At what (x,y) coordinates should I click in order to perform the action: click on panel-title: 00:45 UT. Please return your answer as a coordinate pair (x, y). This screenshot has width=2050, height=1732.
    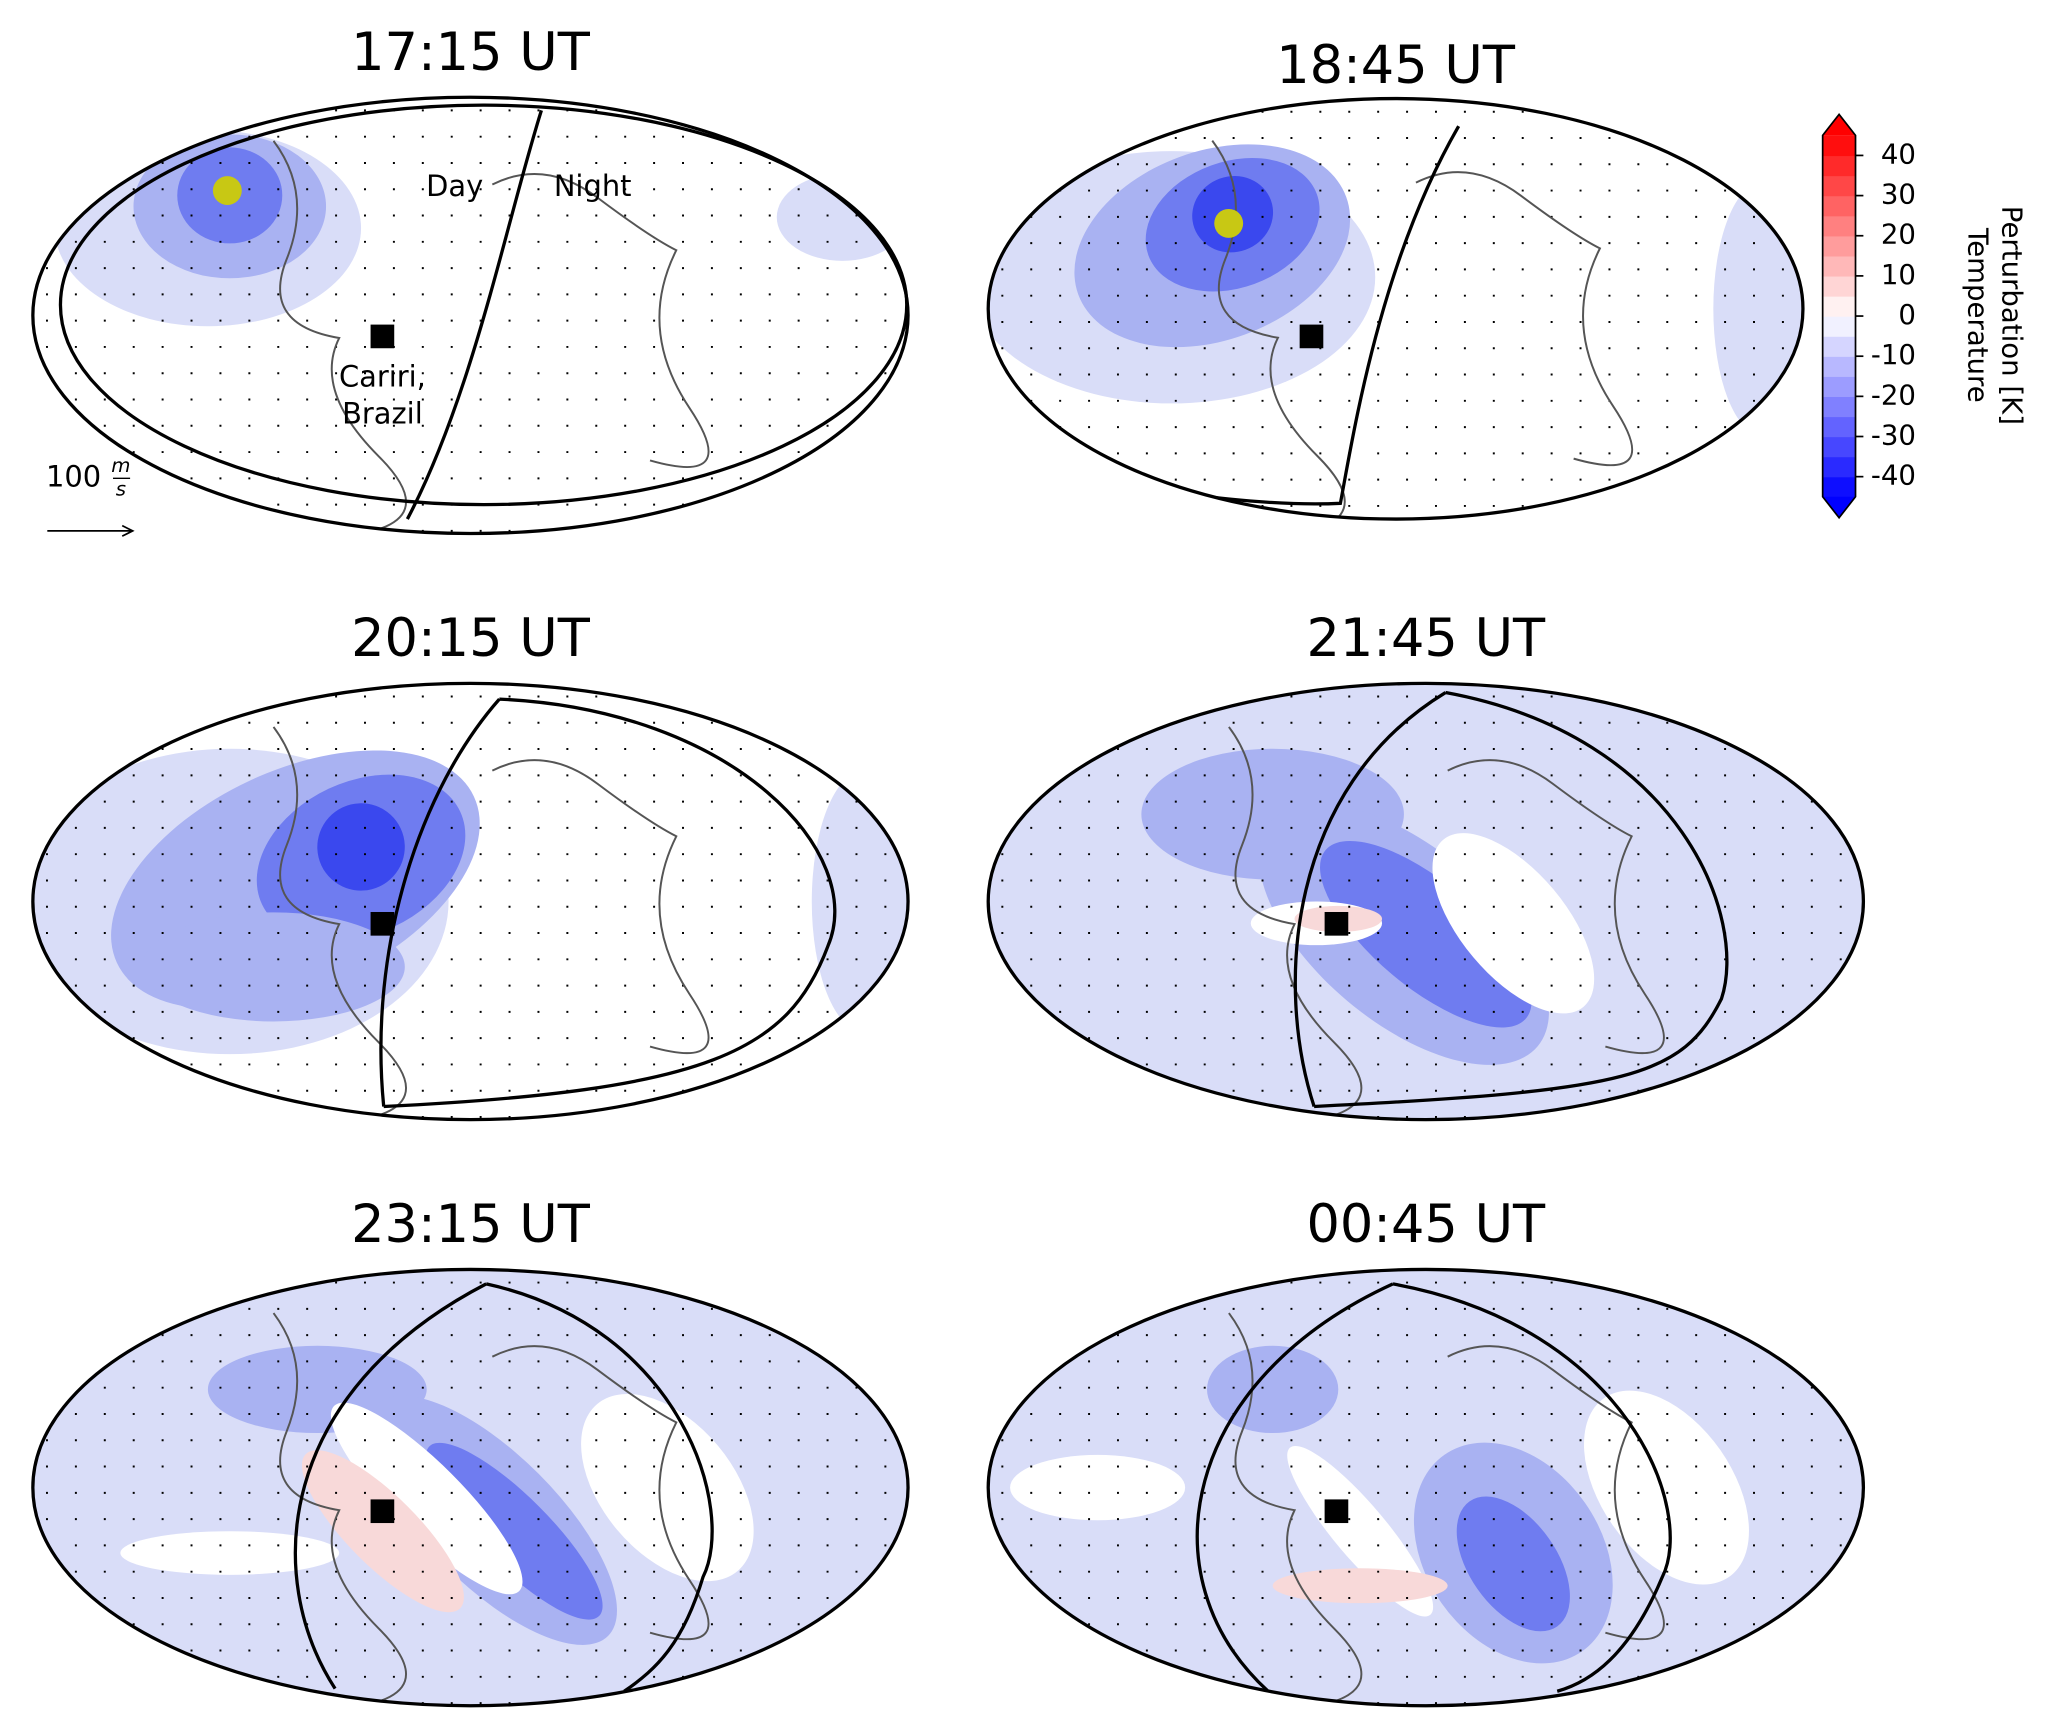
    Looking at the image, I should click on (1426, 1224).